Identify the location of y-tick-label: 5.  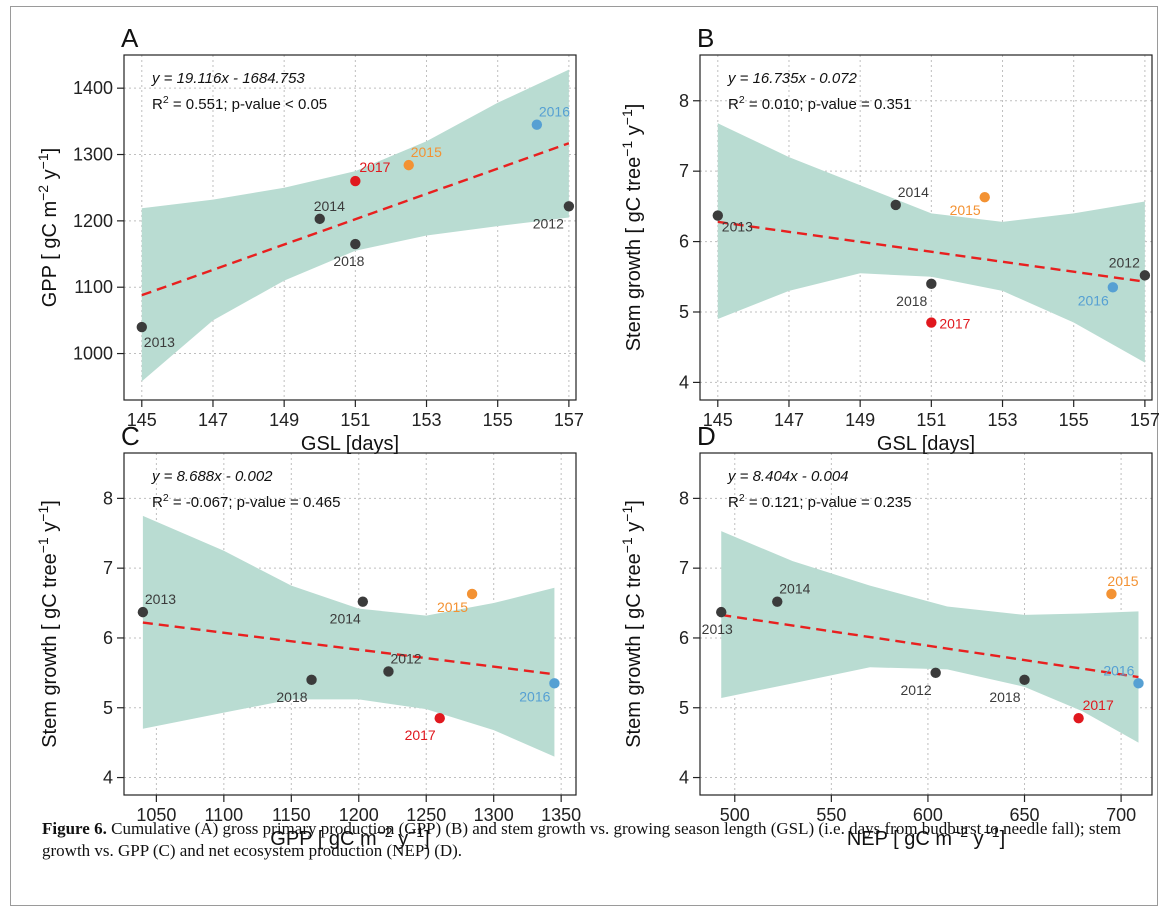
(684, 708).